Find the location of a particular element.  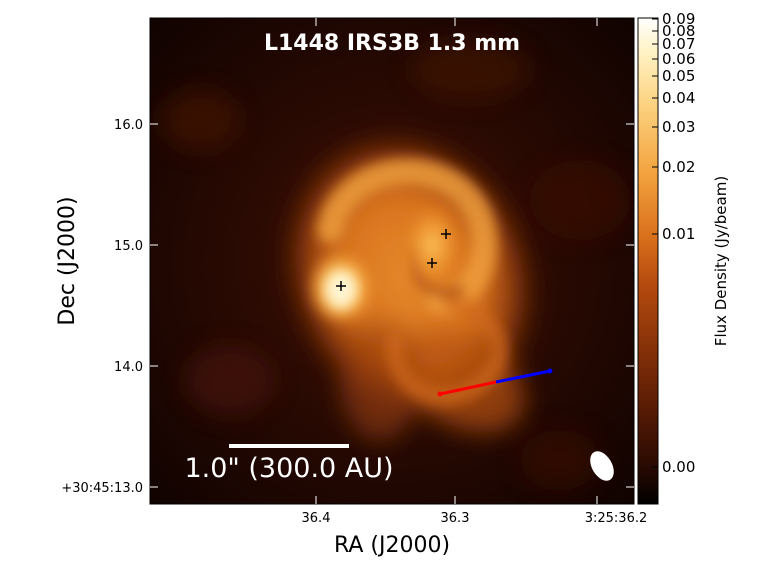

beam-ellipse is located at coordinates (602, 466).